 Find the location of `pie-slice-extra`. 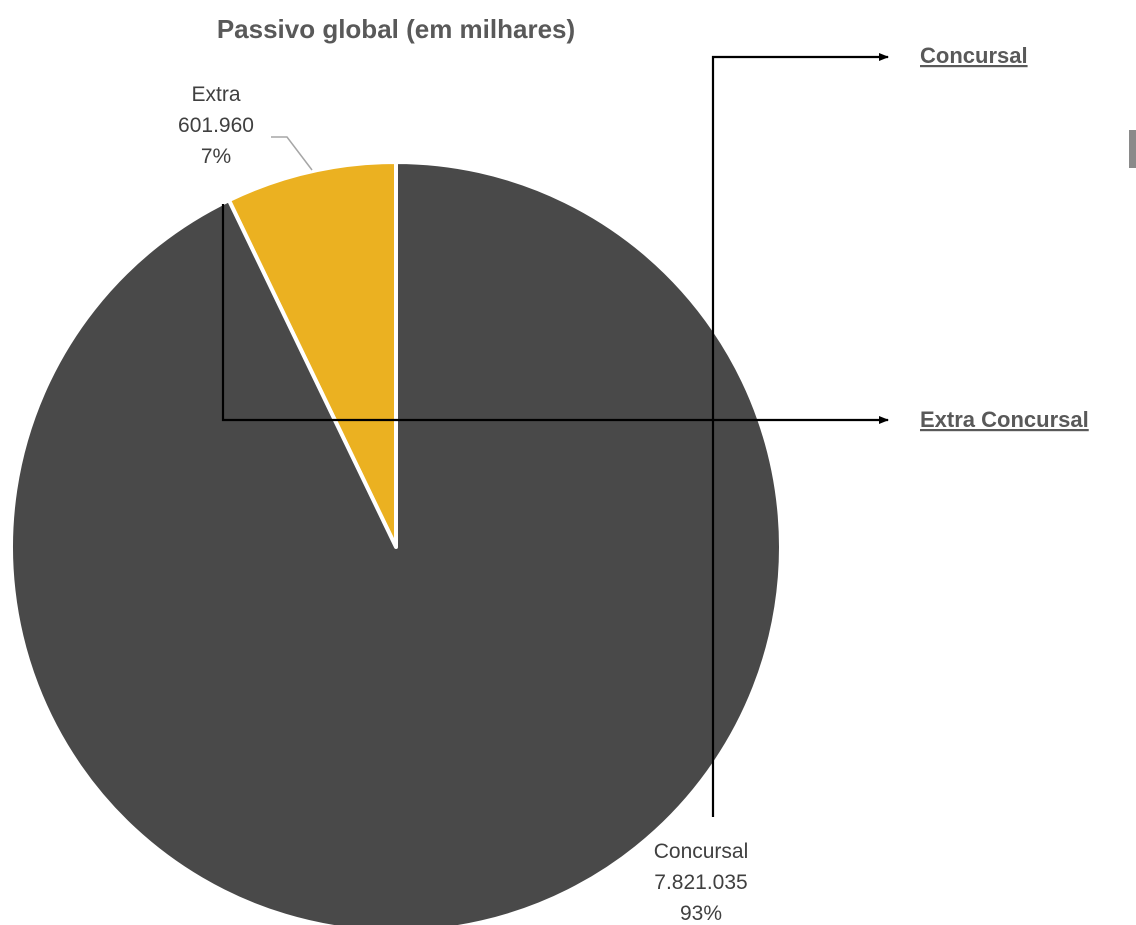

pie-slice-extra is located at coordinates (312, 354).